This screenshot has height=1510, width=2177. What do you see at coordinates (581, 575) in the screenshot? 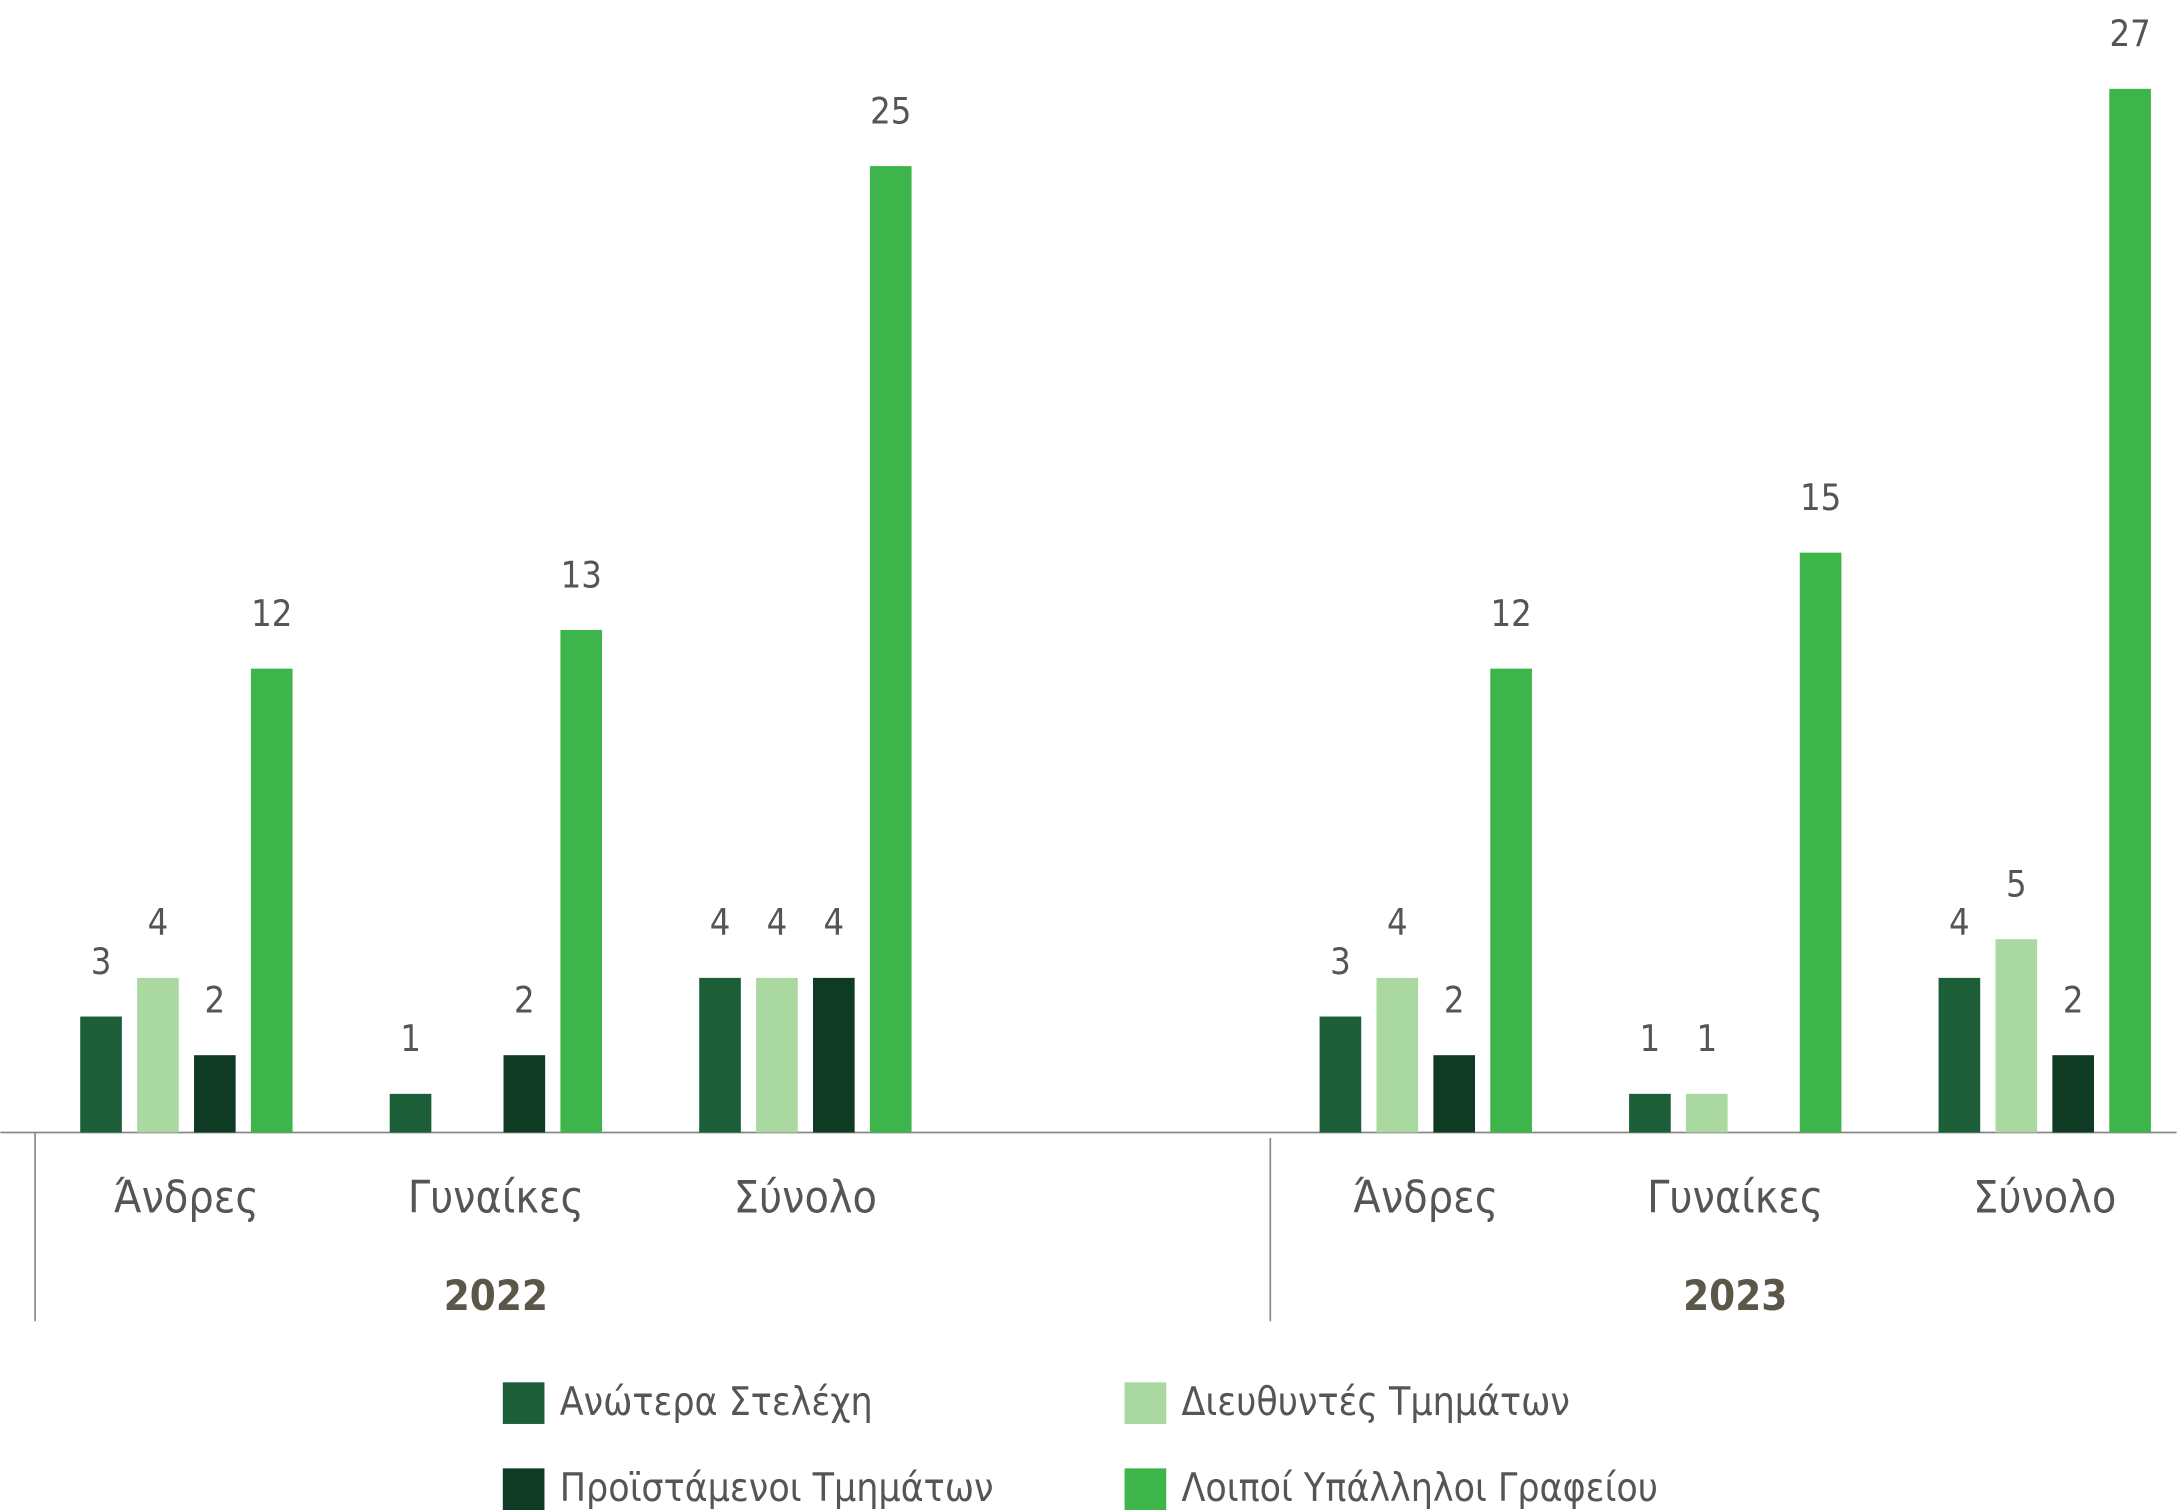
I see `value-label: 13` at bounding box center [581, 575].